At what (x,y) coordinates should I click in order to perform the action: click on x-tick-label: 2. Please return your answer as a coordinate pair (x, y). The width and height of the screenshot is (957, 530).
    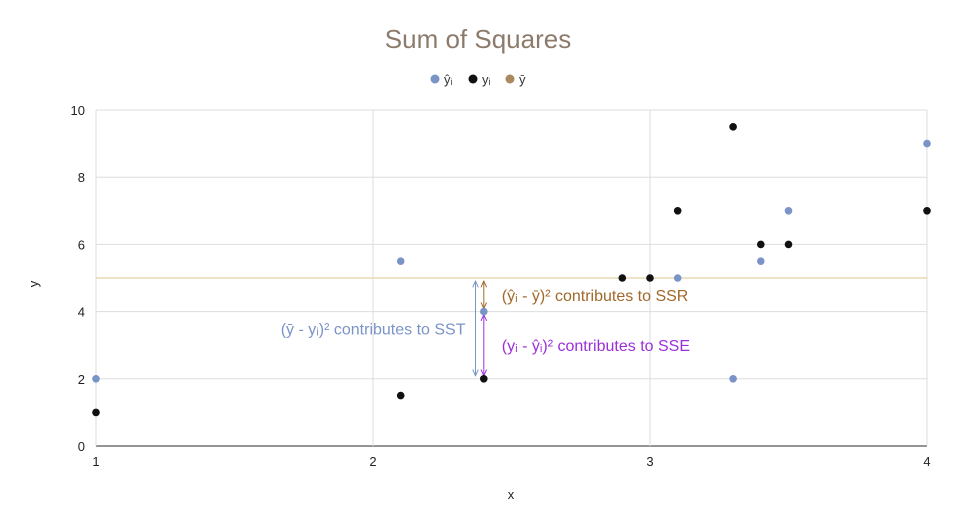
    Looking at the image, I should click on (372, 461).